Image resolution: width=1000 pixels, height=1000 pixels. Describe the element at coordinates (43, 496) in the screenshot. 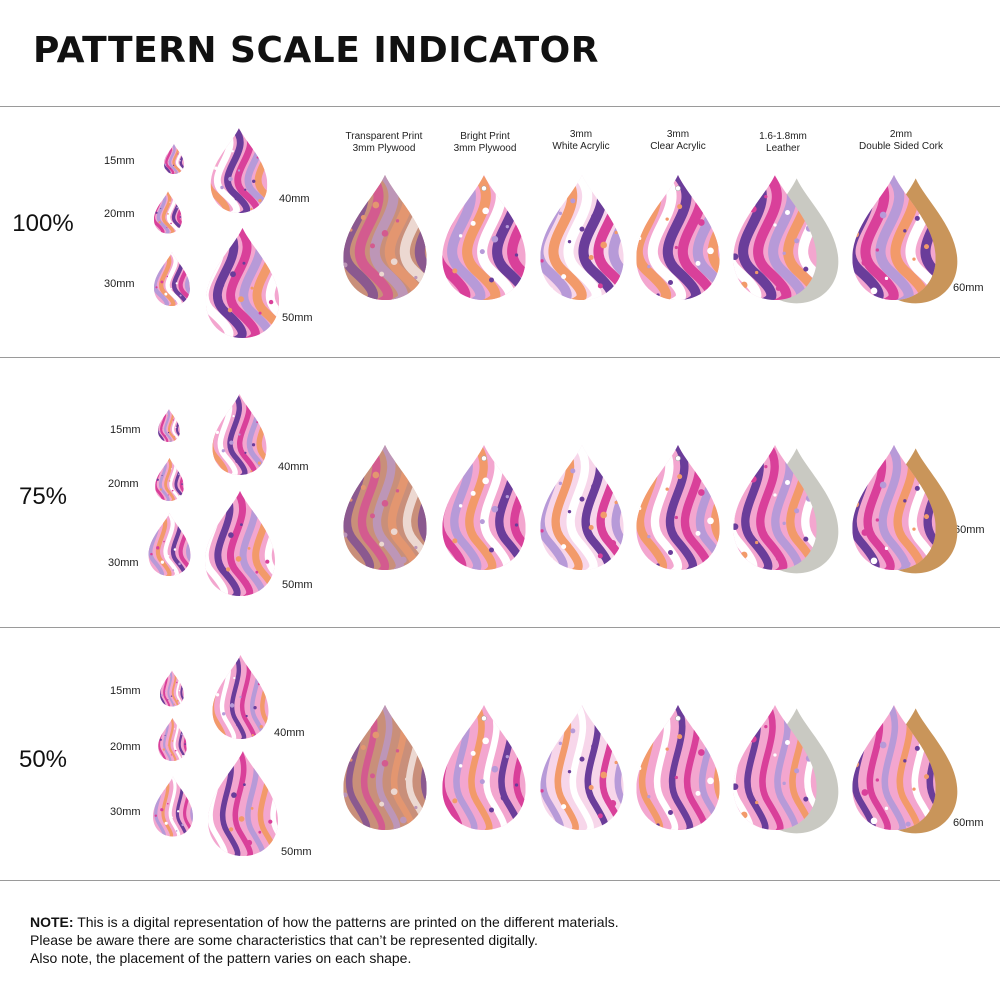

I see `scale-75-label: 75%` at that location.